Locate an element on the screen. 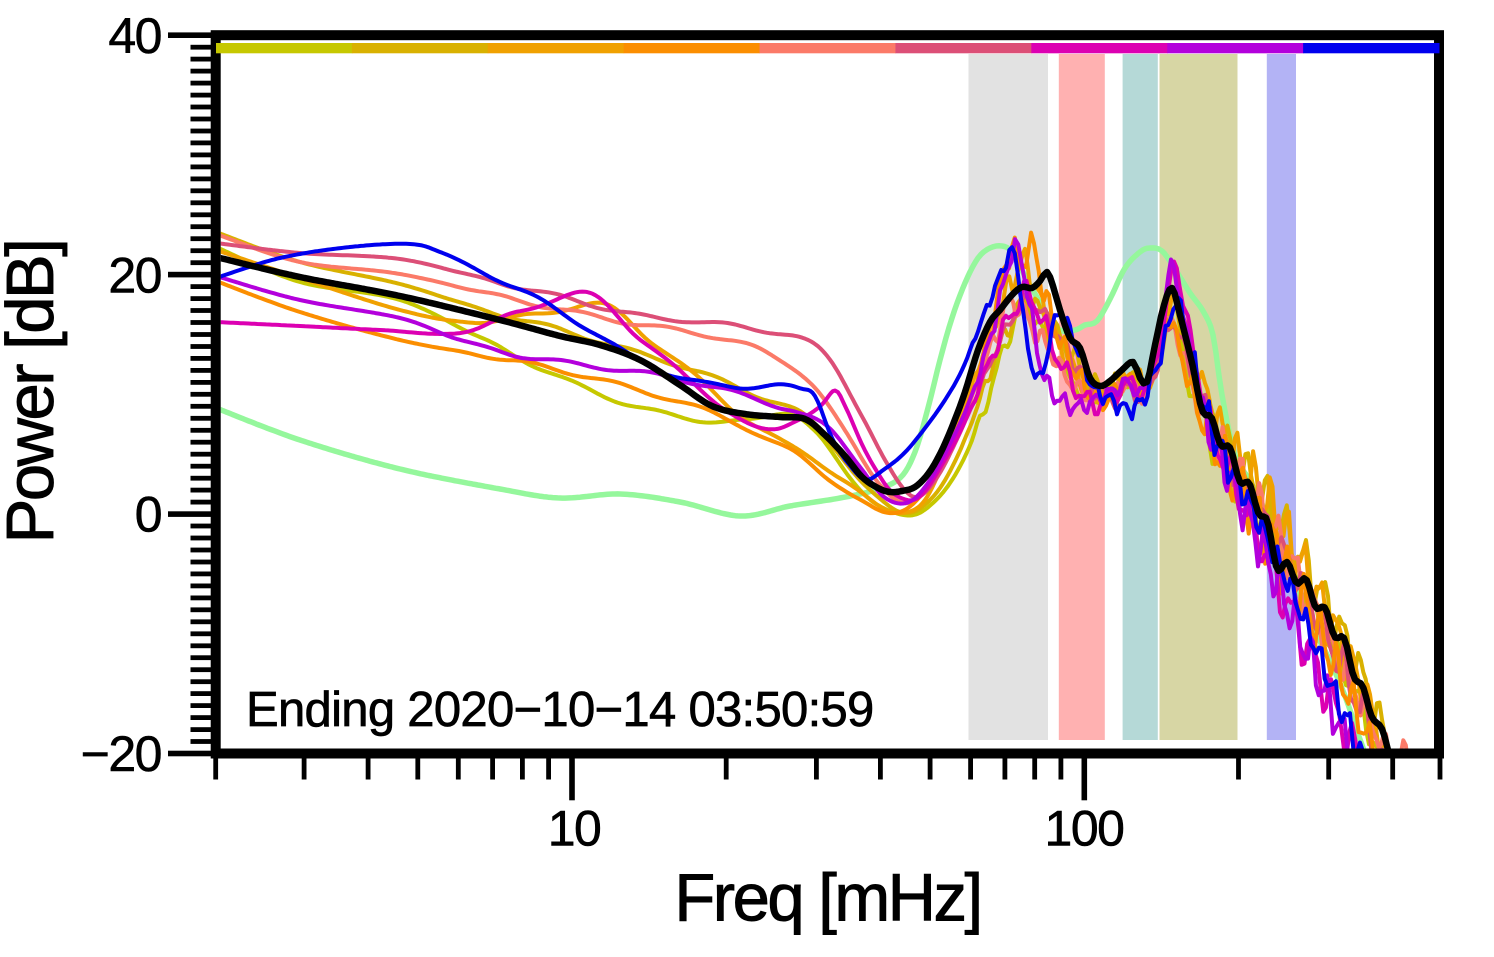  svg-text: 100 is located at coordinates (1084, 829).